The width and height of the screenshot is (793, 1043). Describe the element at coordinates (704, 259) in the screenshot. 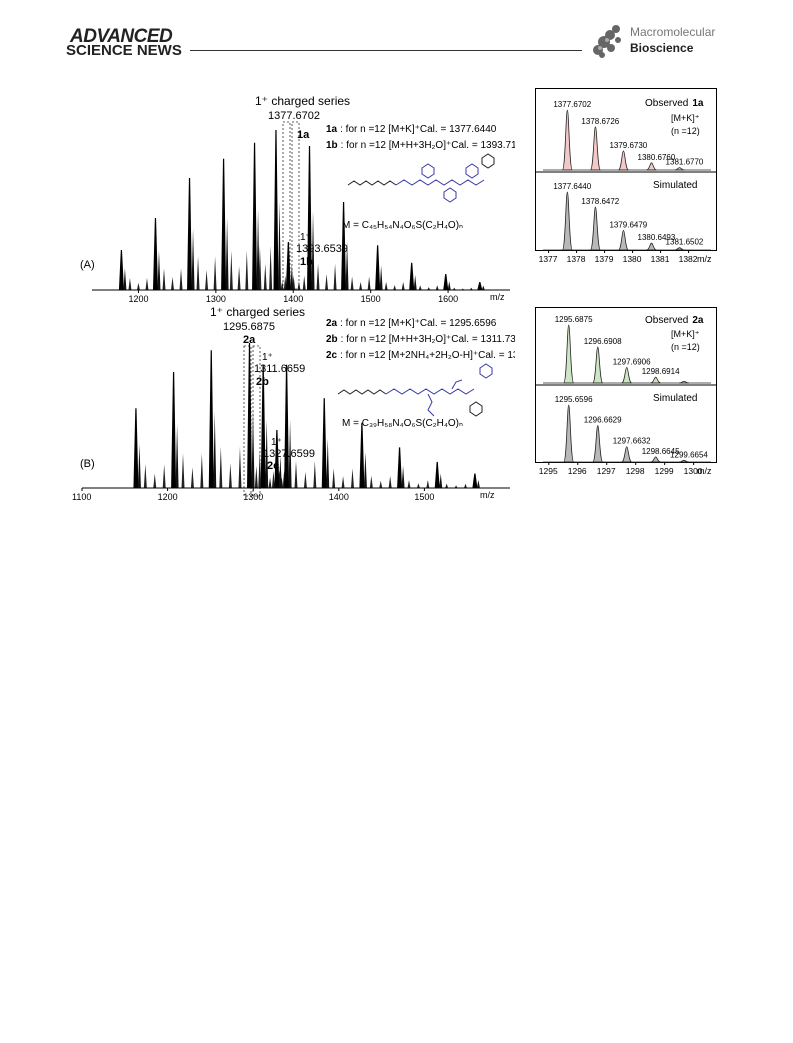

I see `inset-x-unit-a: m/z` at that location.